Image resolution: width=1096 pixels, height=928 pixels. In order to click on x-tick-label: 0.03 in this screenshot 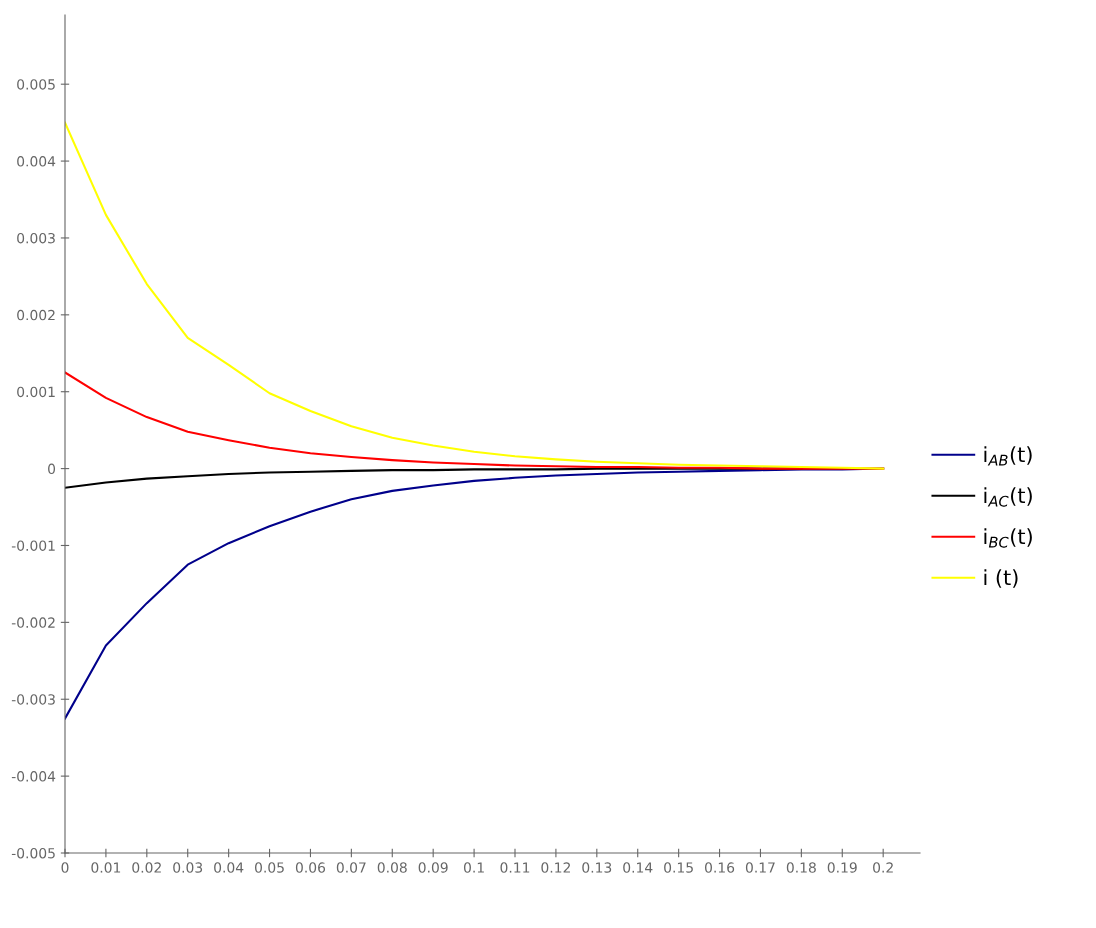, I will do `click(188, 867)`.